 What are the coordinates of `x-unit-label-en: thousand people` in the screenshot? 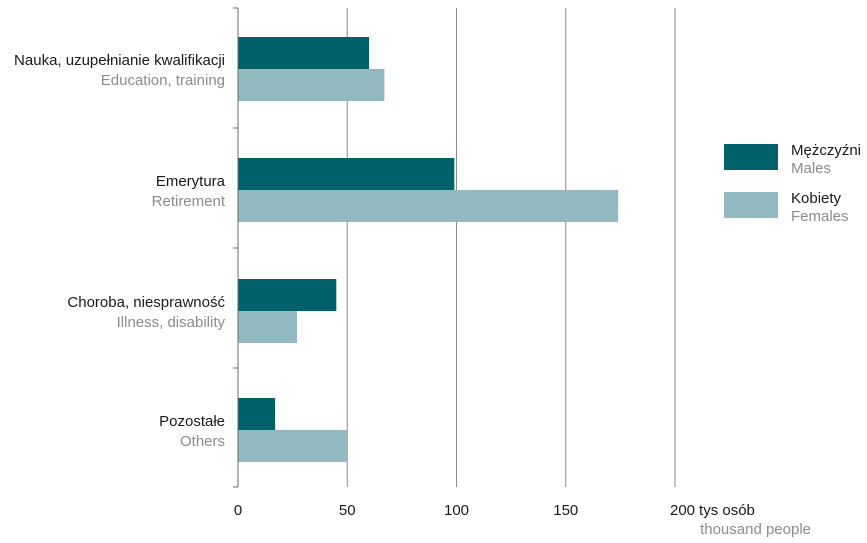 It's located at (755, 529).